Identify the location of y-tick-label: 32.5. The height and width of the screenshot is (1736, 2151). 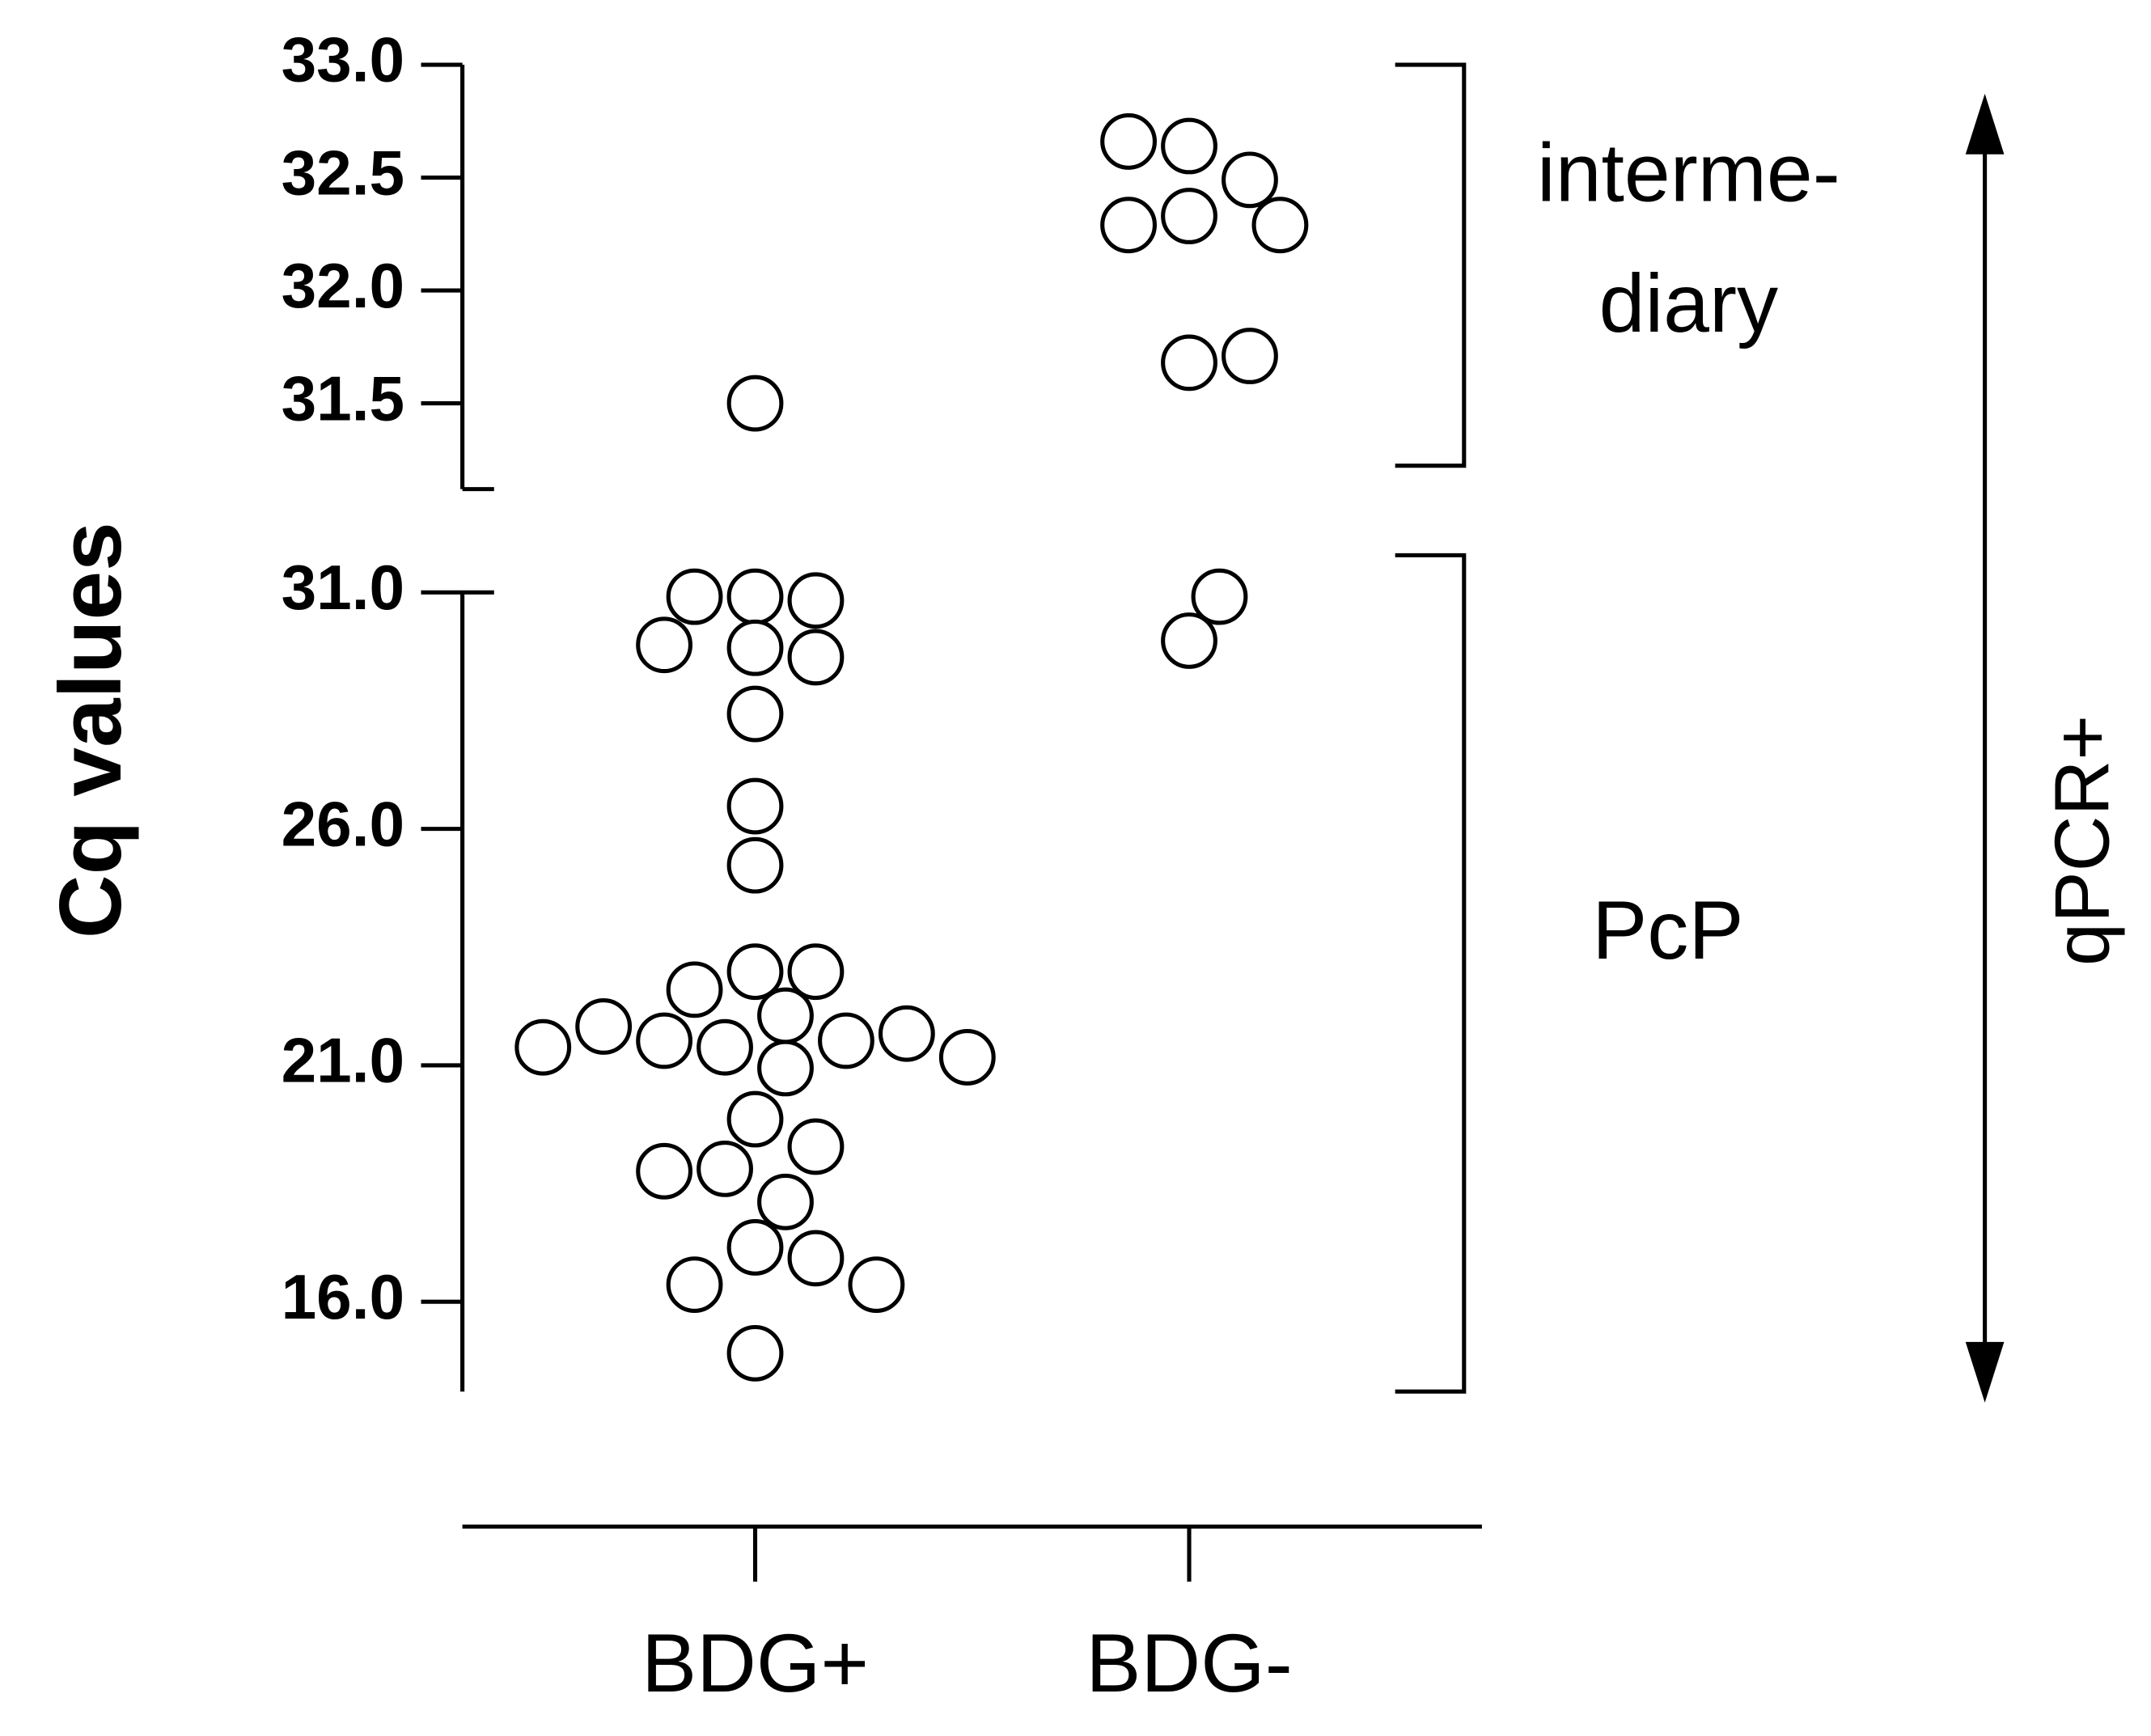
(343, 172).